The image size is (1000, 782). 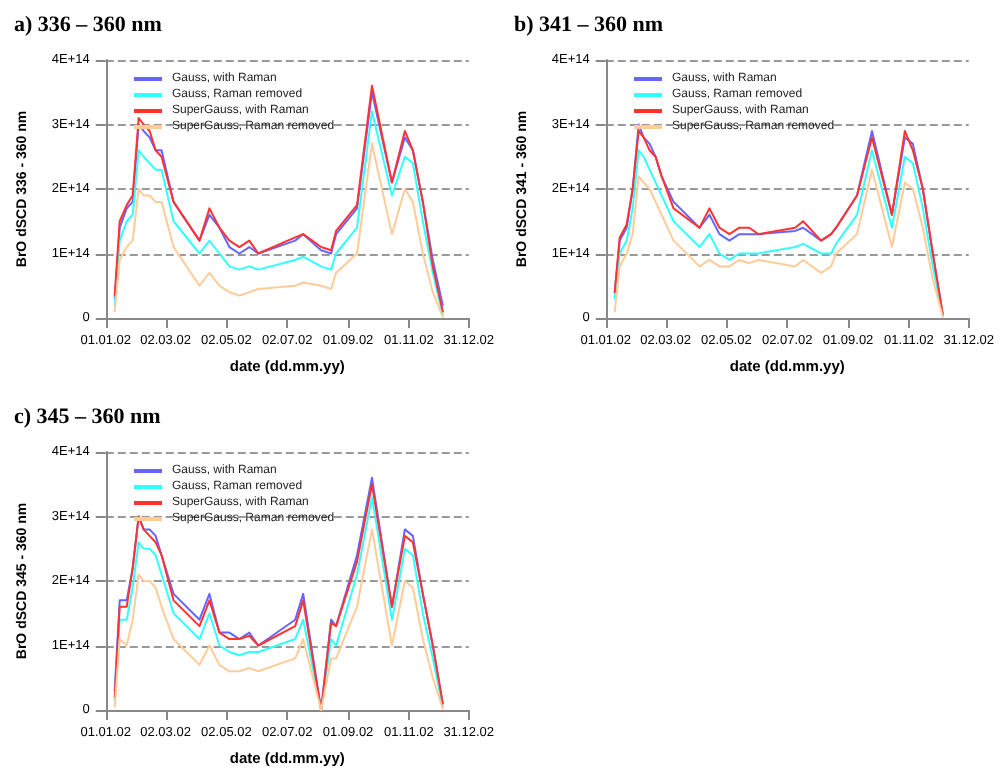 I want to click on chart-title: c) 345 – 360 nm, so click(x=87, y=417).